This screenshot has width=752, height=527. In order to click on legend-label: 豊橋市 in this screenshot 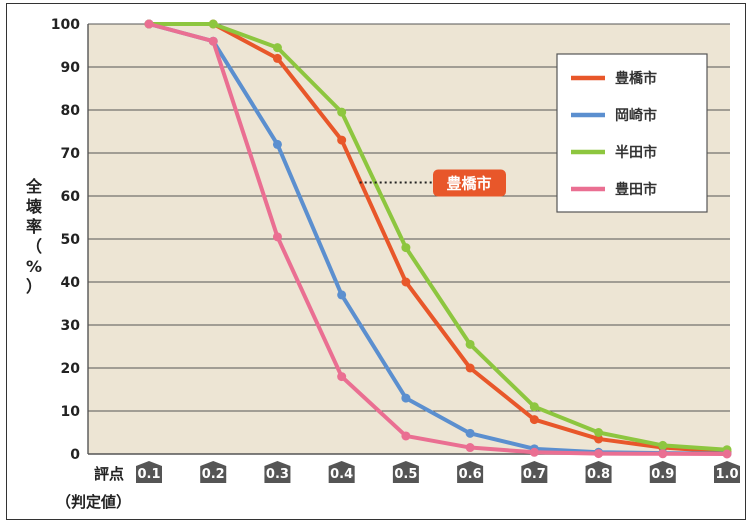, I will do `click(636, 78)`.